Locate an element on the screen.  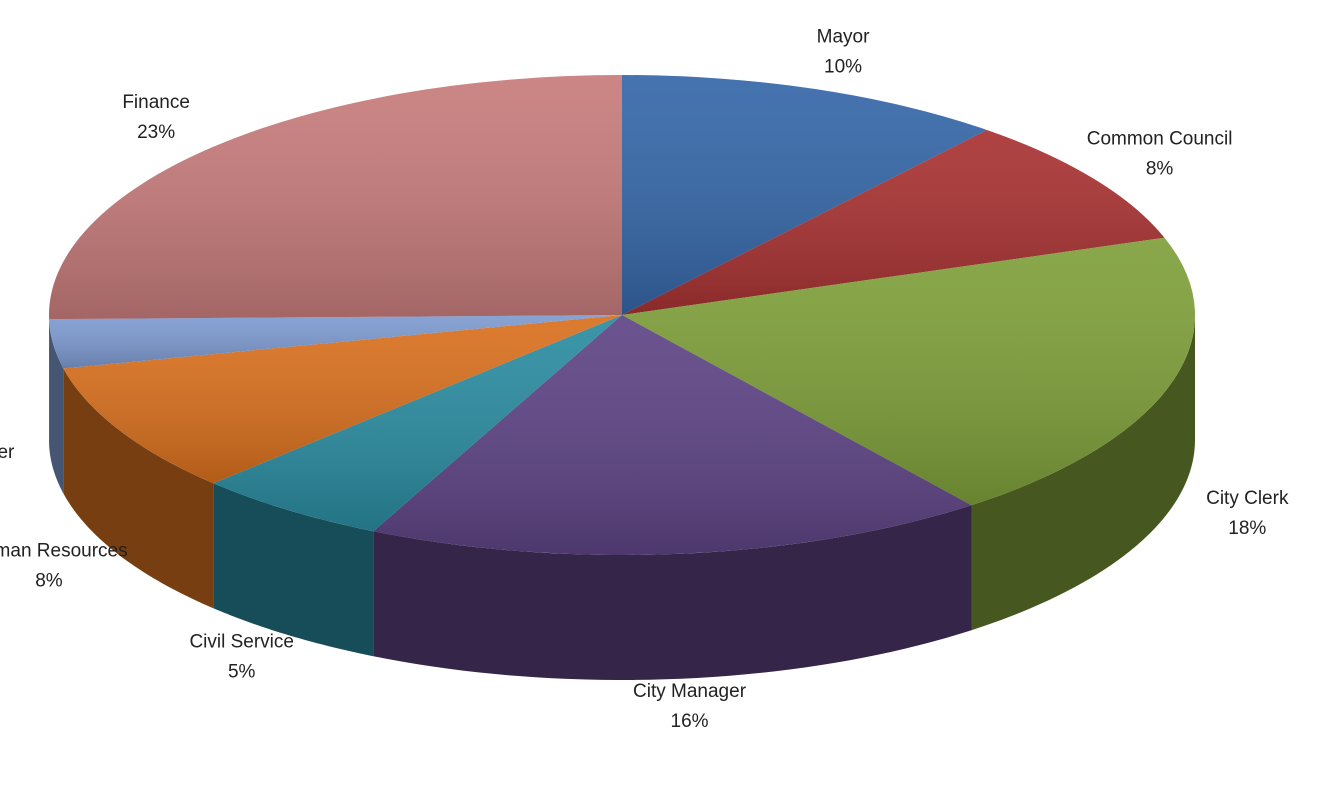
data-label-value: 10% is located at coordinates (843, 67).